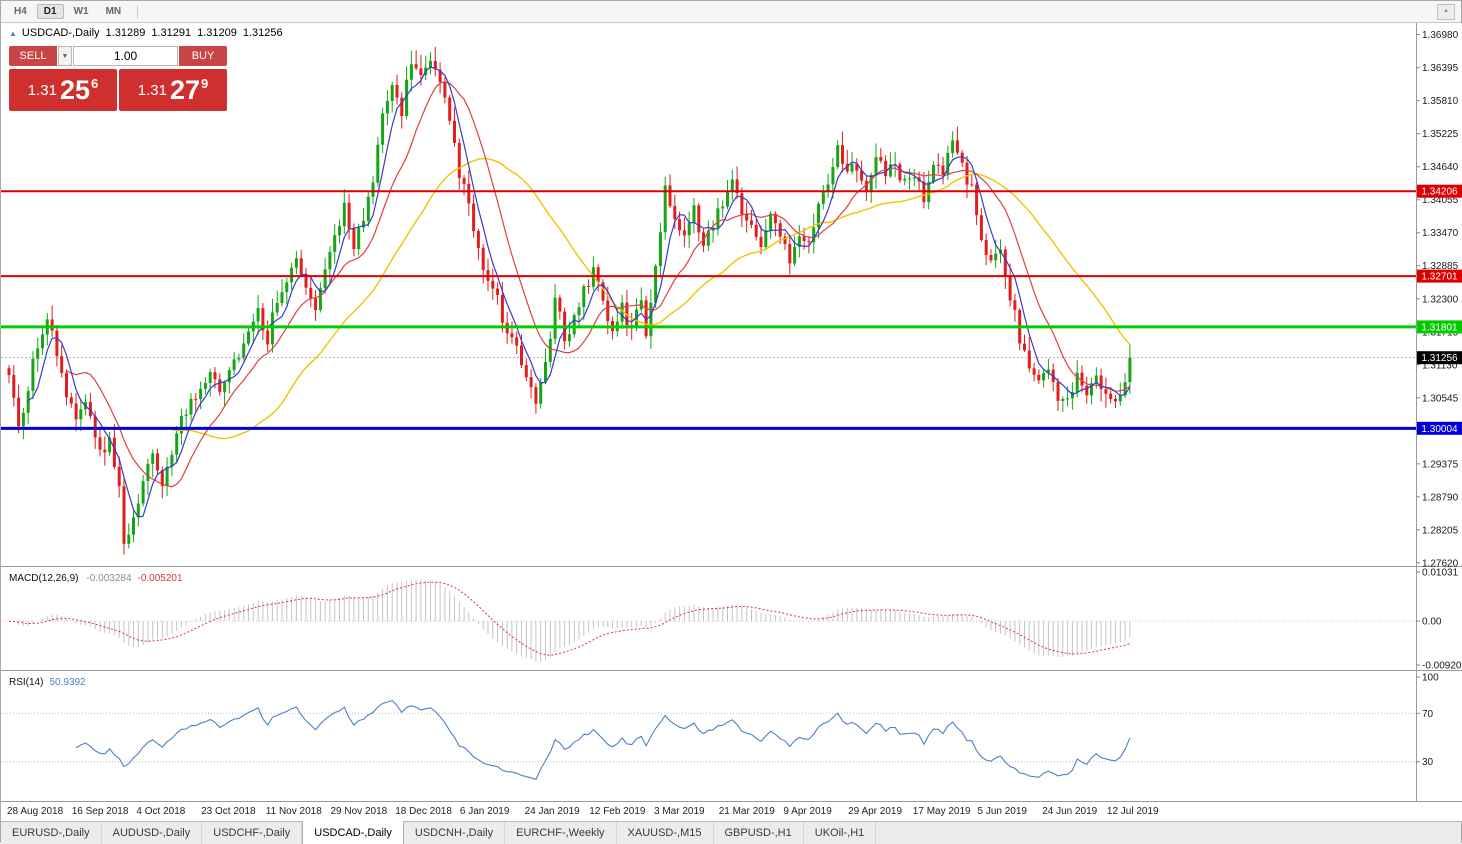 The image size is (1462, 844). What do you see at coordinates (1440, 134) in the screenshot?
I see `svg-text: 1.35225` at bounding box center [1440, 134].